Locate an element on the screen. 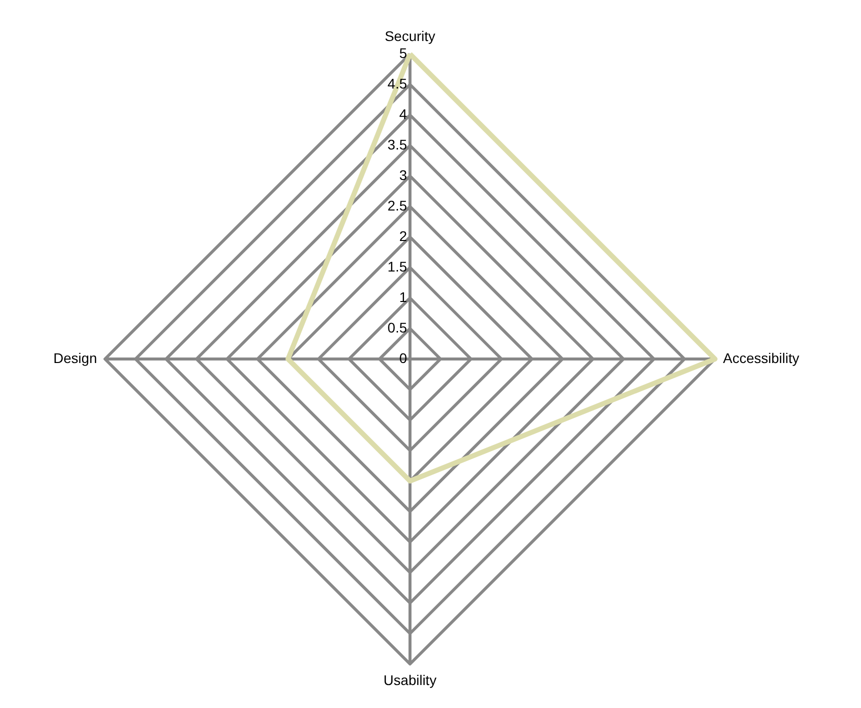  y-tick-label: 0.5 is located at coordinates (398, 328).